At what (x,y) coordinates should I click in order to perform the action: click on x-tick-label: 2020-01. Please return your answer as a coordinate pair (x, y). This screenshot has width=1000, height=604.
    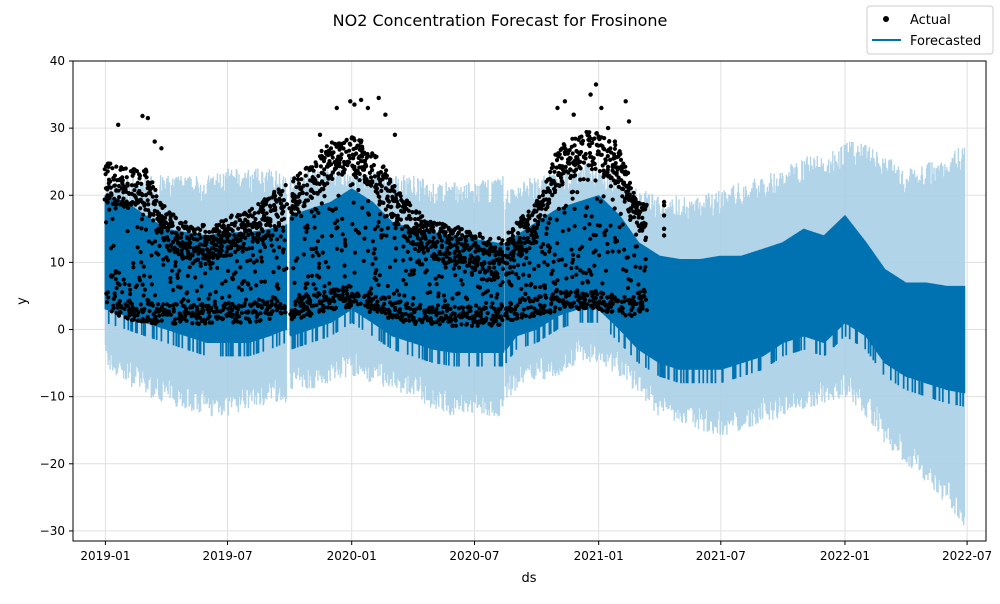
    Looking at the image, I should click on (352, 556).